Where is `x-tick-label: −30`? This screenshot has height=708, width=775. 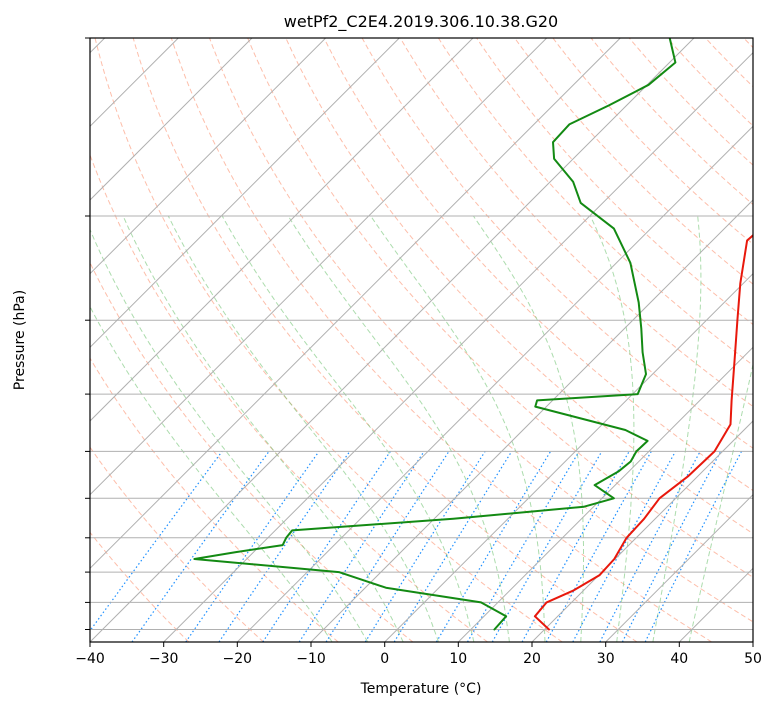
x-tick-label: −30 is located at coordinates (164, 659).